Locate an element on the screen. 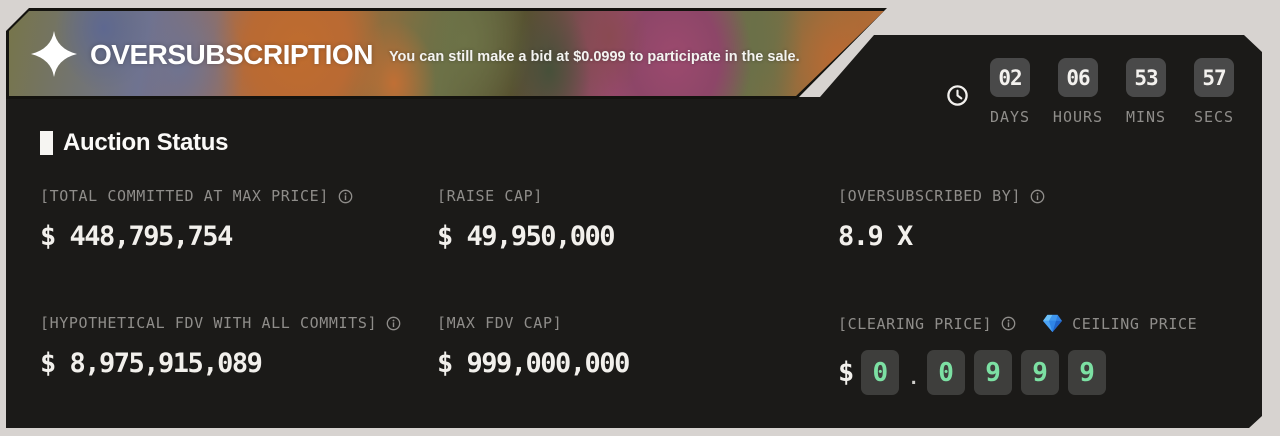 This screenshot has height=436, width=1280. banner-artwork is located at coordinates (446, 53).